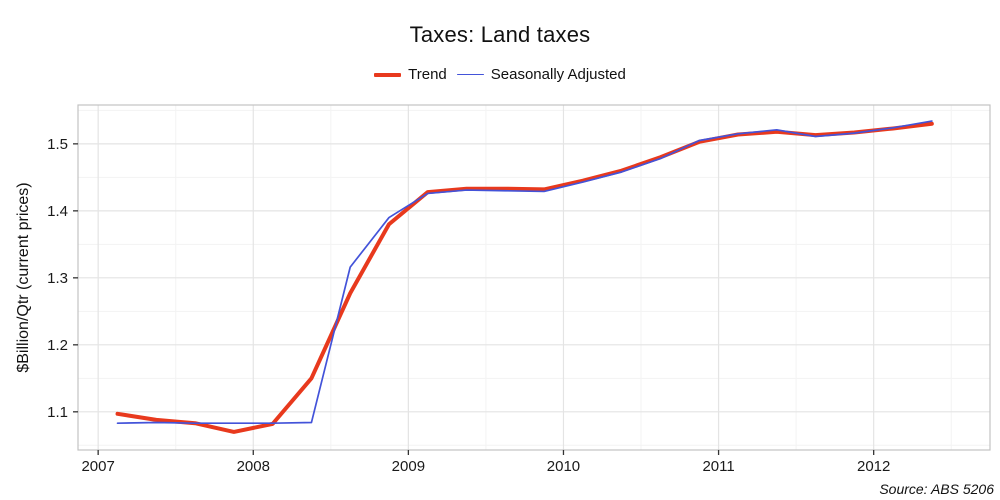 This screenshot has width=1000, height=500. What do you see at coordinates (427, 74) in the screenshot?
I see `legend-label-trend: Trend` at bounding box center [427, 74].